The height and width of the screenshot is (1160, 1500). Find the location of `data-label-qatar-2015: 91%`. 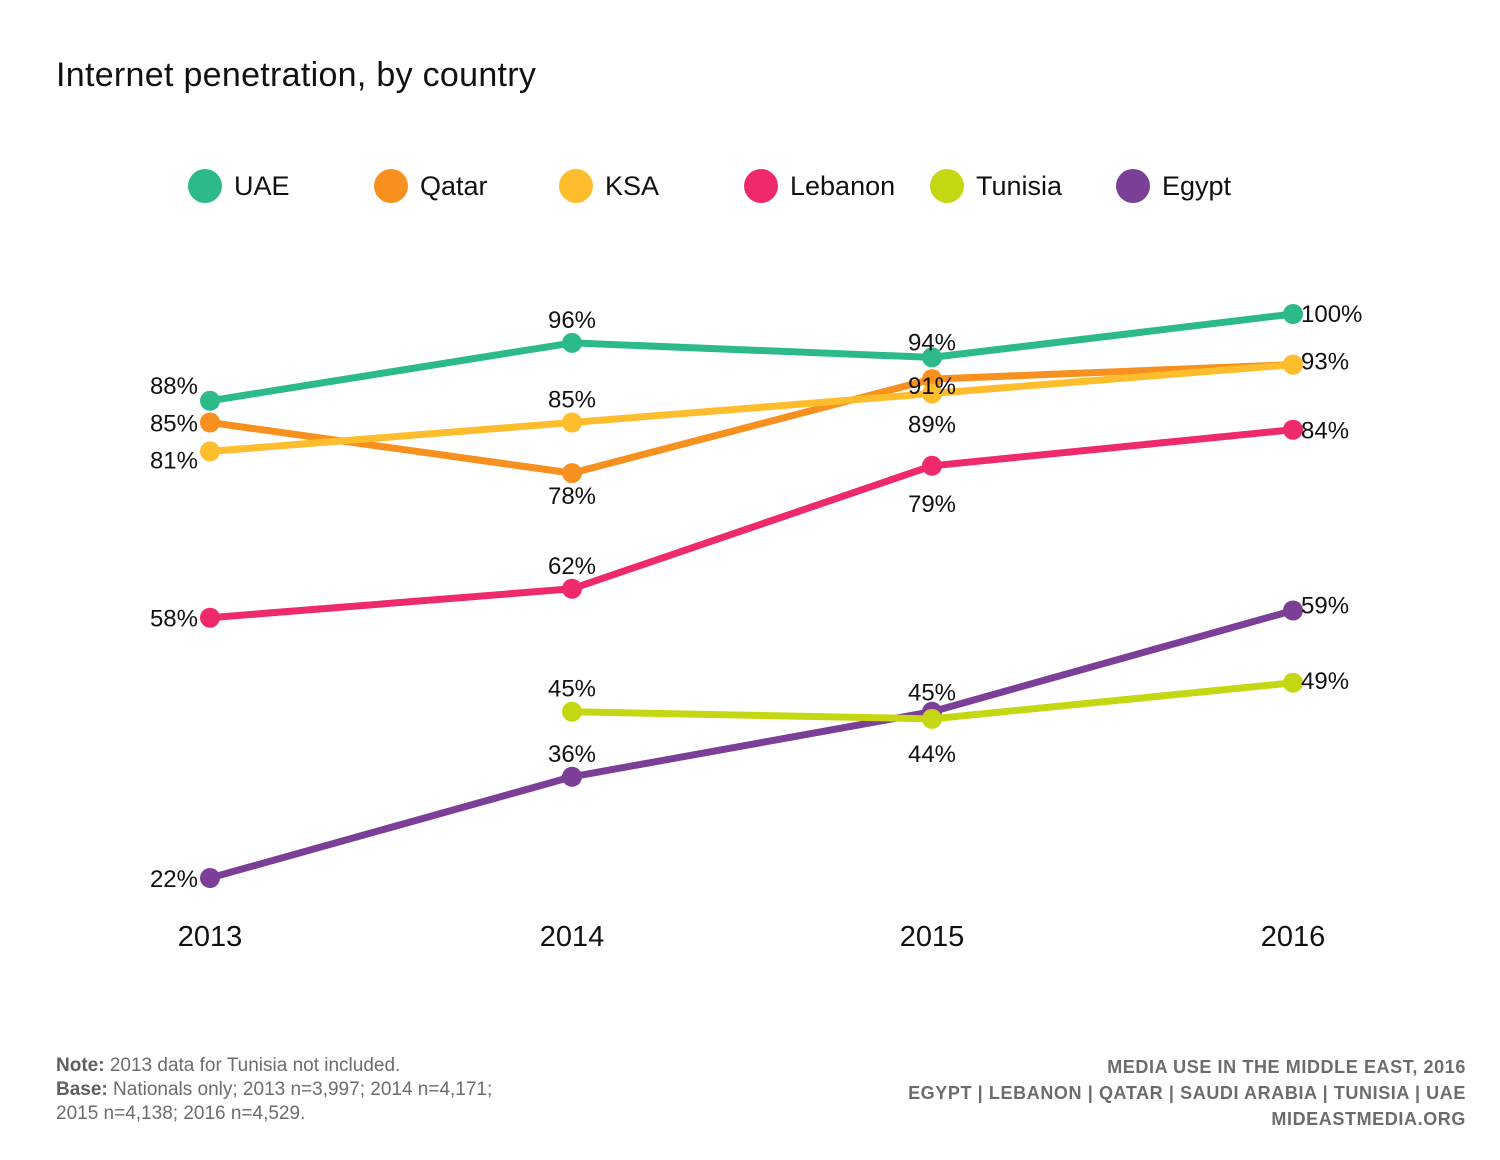

data-label-qatar-2015: 91% is located at coordinates (932, 386).